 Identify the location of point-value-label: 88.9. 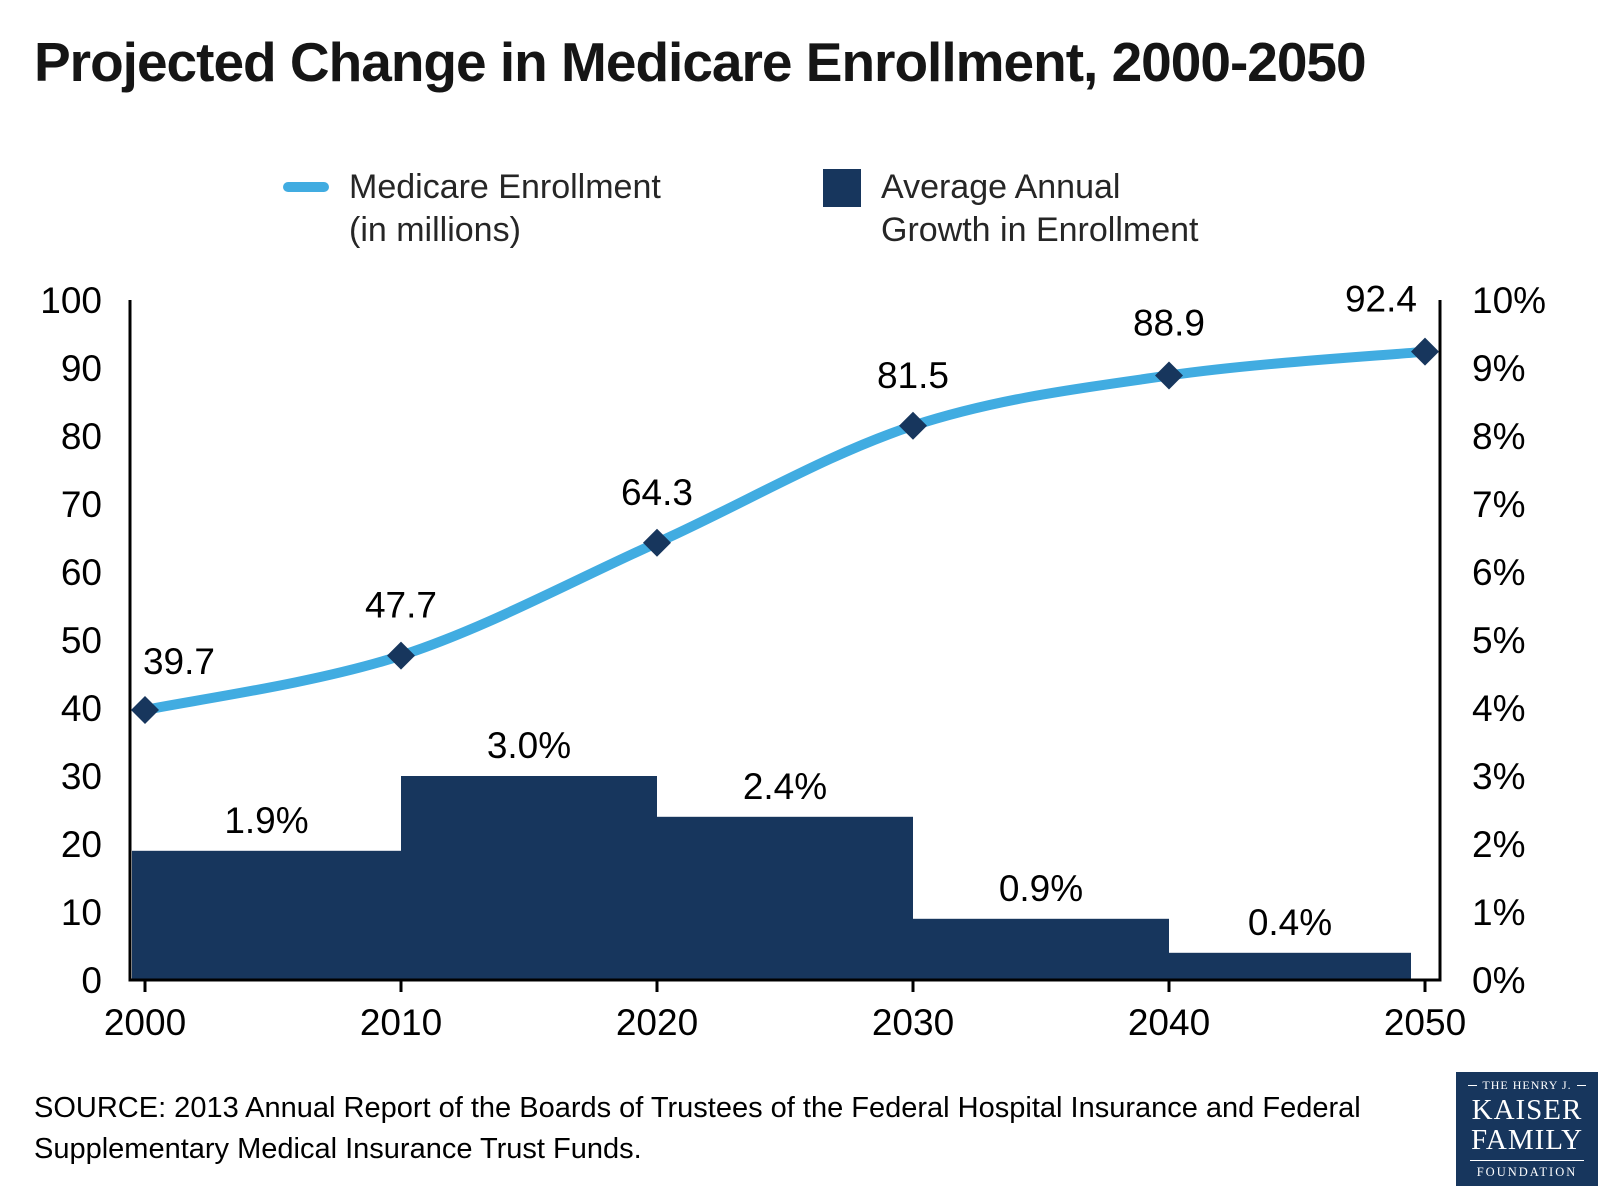
(1169, 322).